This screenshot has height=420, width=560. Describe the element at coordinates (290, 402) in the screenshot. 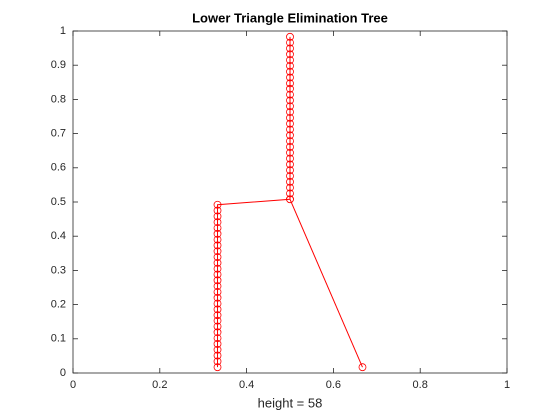

I see `x-axis-label: height = 58` at that location.